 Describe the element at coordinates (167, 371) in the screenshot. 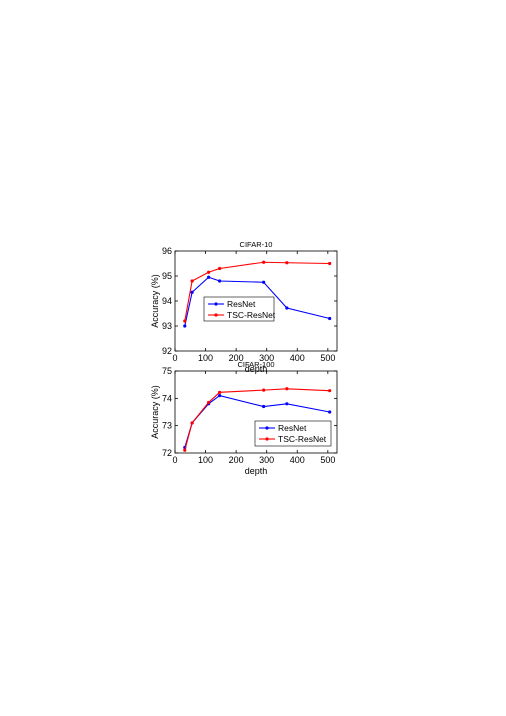

I see `y-tick-label: 75` at that location.